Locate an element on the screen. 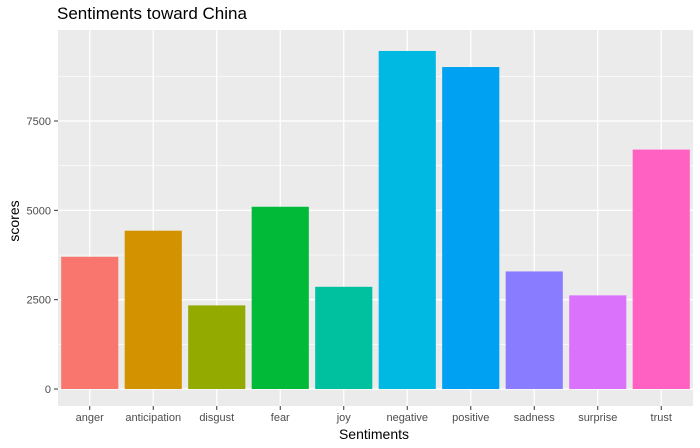 The width and height of the screenshot is (700, 448). x-tick-label: positive is located at coordinates (470, 418).